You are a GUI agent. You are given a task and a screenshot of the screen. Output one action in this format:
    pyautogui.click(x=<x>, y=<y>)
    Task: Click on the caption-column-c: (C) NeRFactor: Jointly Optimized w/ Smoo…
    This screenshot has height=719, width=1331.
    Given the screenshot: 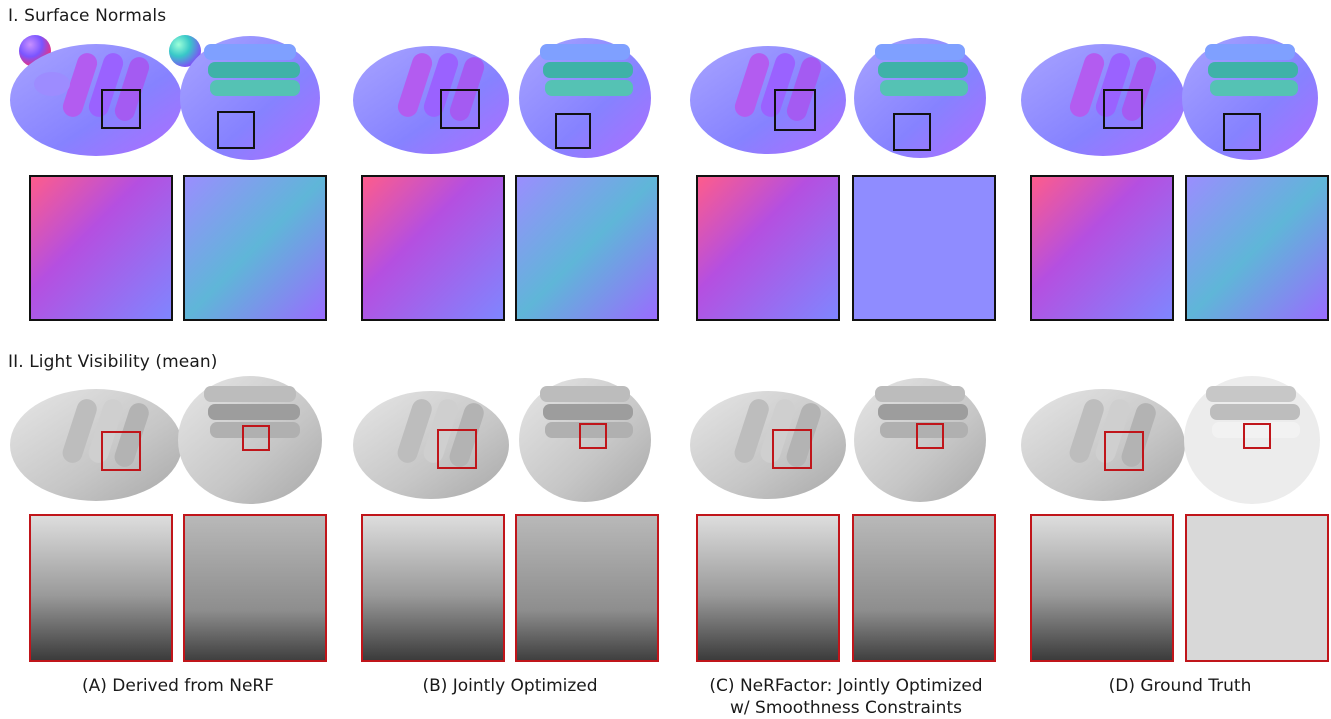 What is the action you would take?
    pyautogui.click(x=846, y=697)
    